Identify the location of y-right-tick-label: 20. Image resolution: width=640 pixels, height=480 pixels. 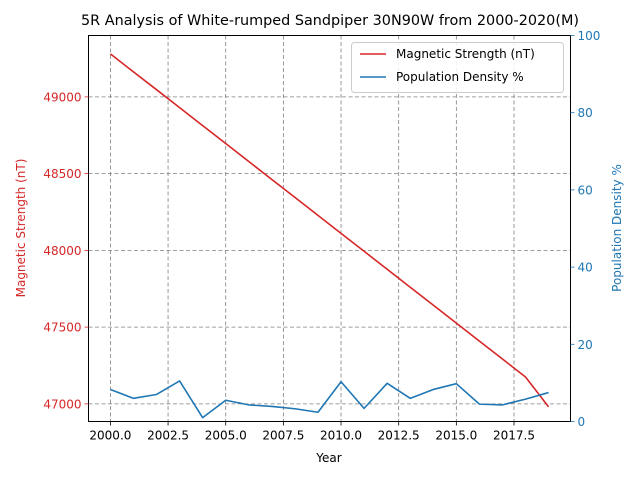
(585, 345).